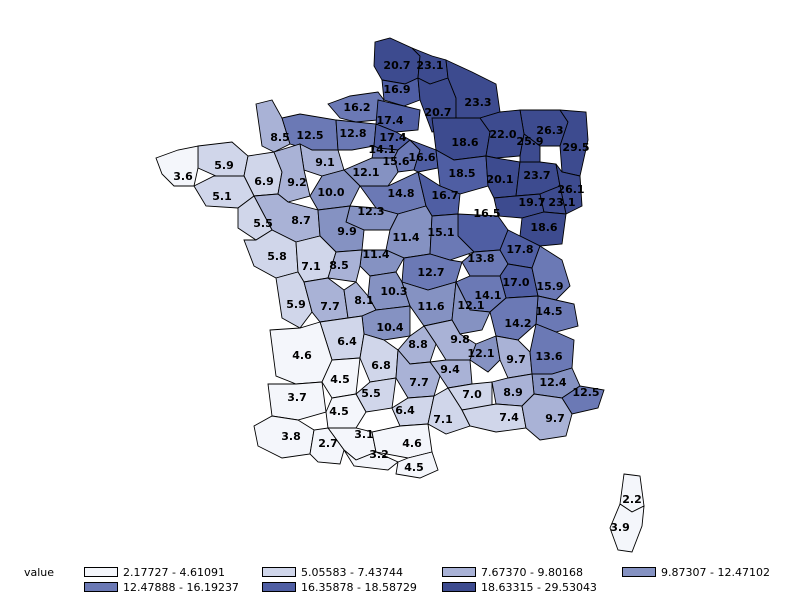 This screenshot has width=800, height=600. Describe the element at coordinates (39, 572) in the screenshot. I see `legend-title: value` at that location.